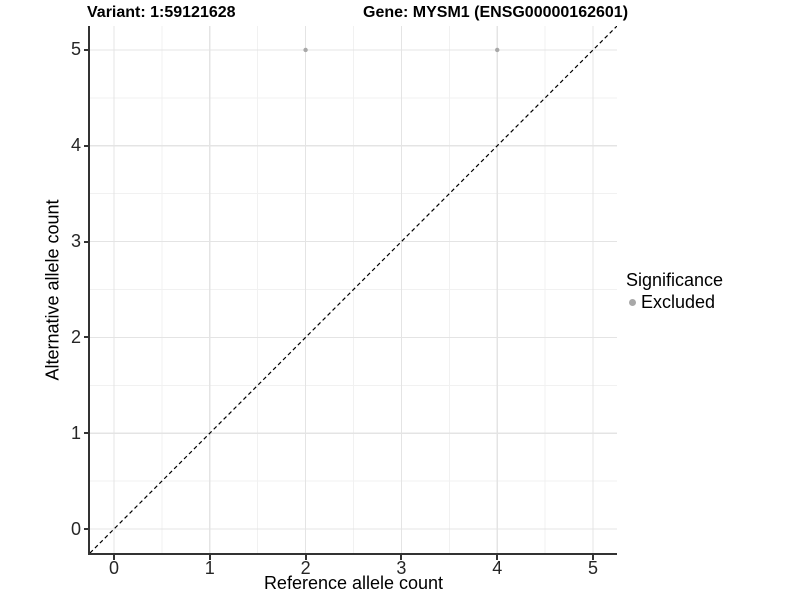 Image resolution: width=800 pixels, height=600 pixels. I want to click on y-axis-title: Alternative allele count, so click(52, 290).